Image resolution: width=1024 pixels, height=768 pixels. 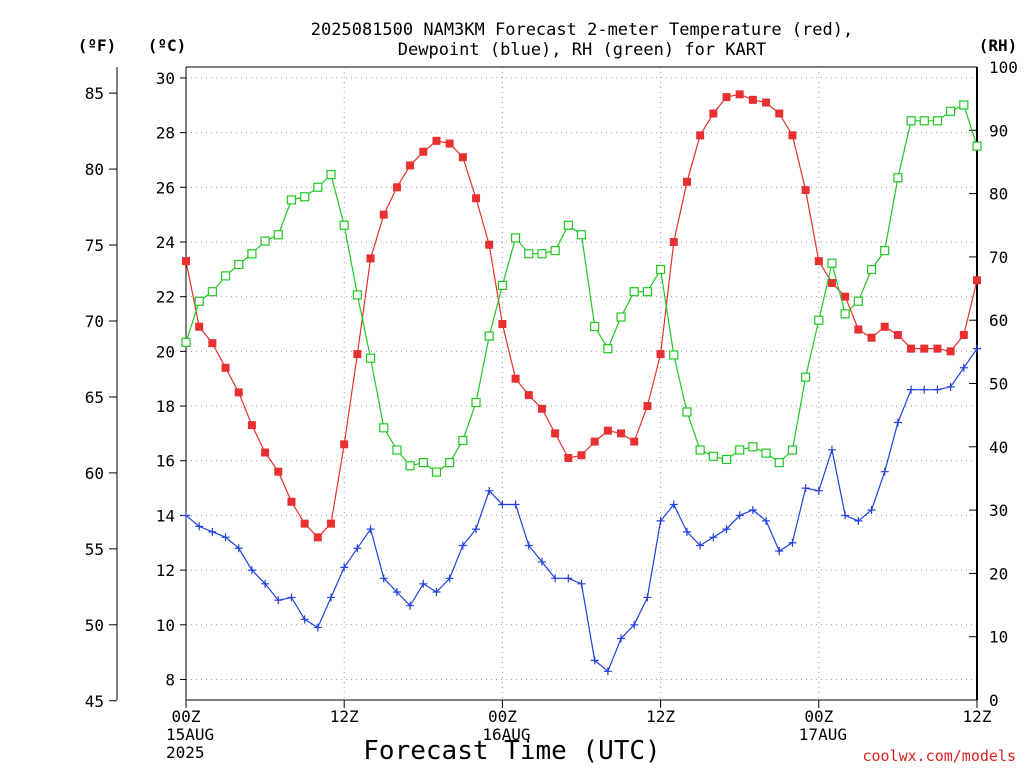 I want to click on chart-title-line-2: Dewpoint (blue), RH (green) for KART, so click(x=582, y=50).